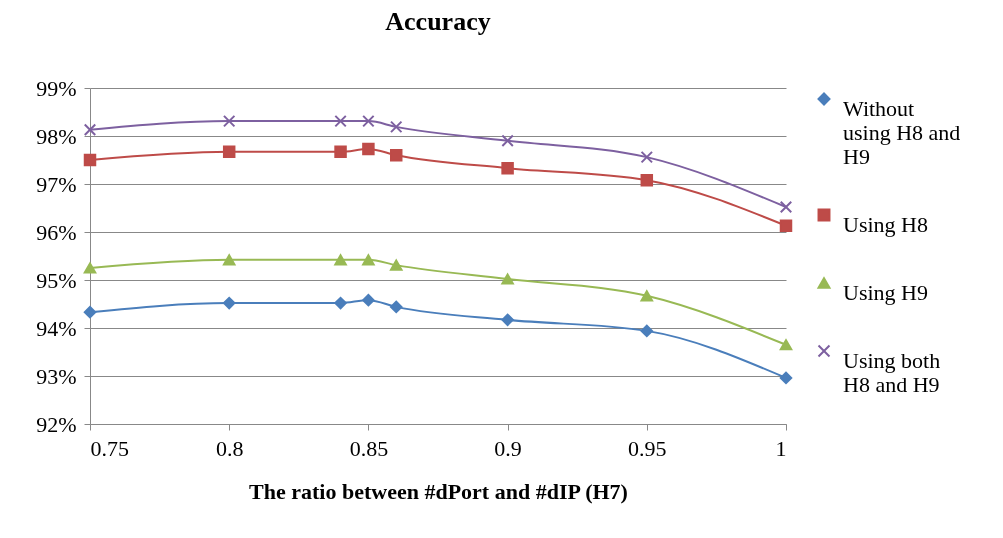  Describe the element at coordinates (885, 224) in the screenshot. I see `legend-label: Using H8` at that location.